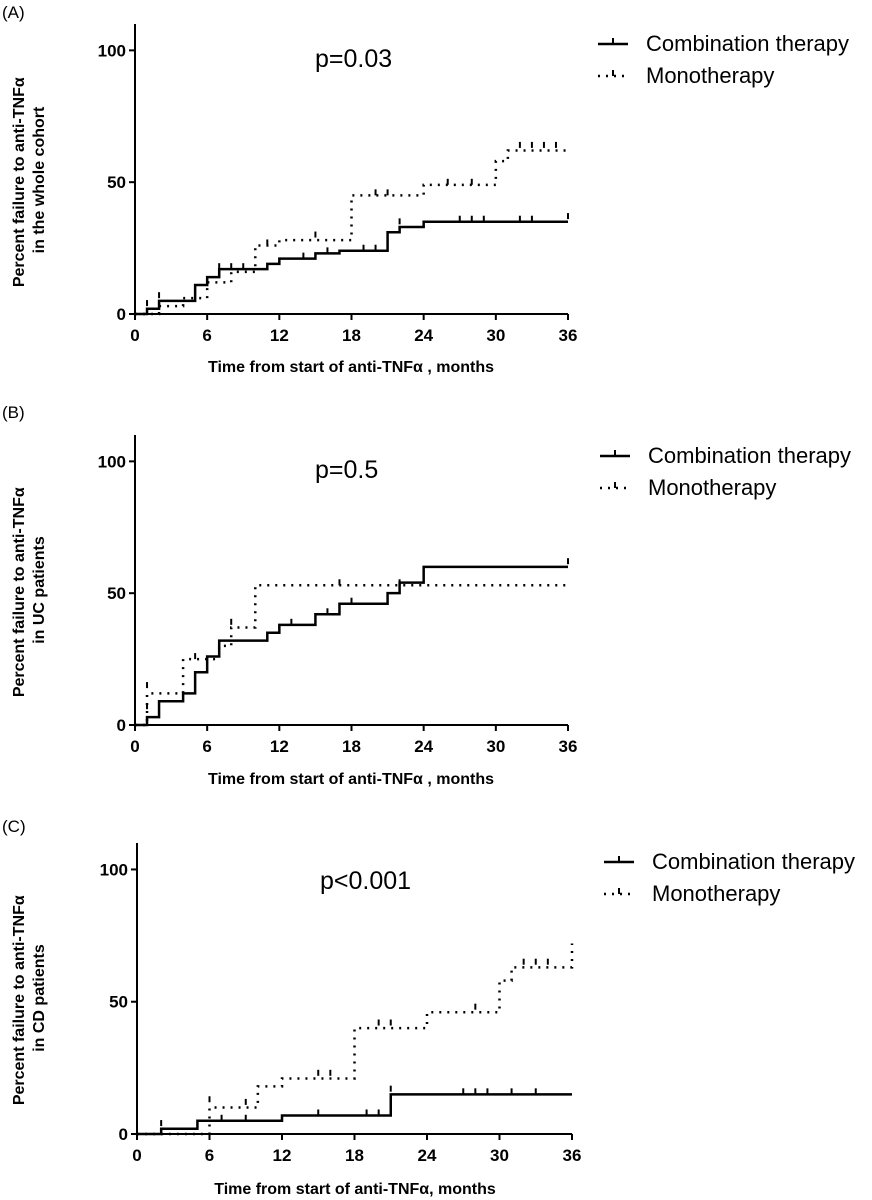 This screenshot has width=872, height=1200. I want to click on y-axis-label-line2: in UC patients, so click(39, 590).